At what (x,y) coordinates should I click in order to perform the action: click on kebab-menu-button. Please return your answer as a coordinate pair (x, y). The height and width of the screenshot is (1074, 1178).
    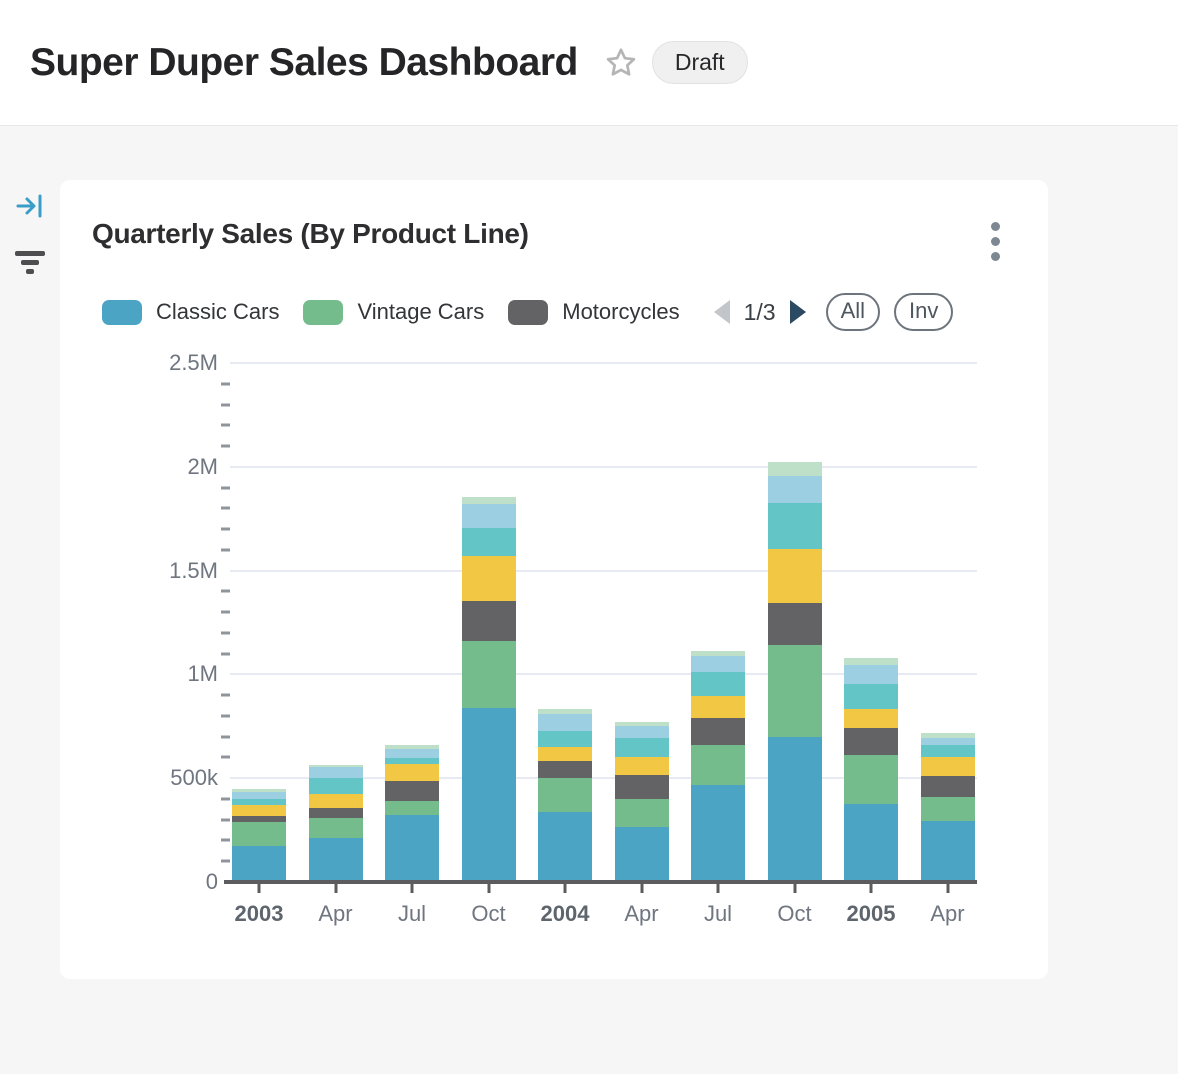
    Looking at the image, I should click on (995, 241).